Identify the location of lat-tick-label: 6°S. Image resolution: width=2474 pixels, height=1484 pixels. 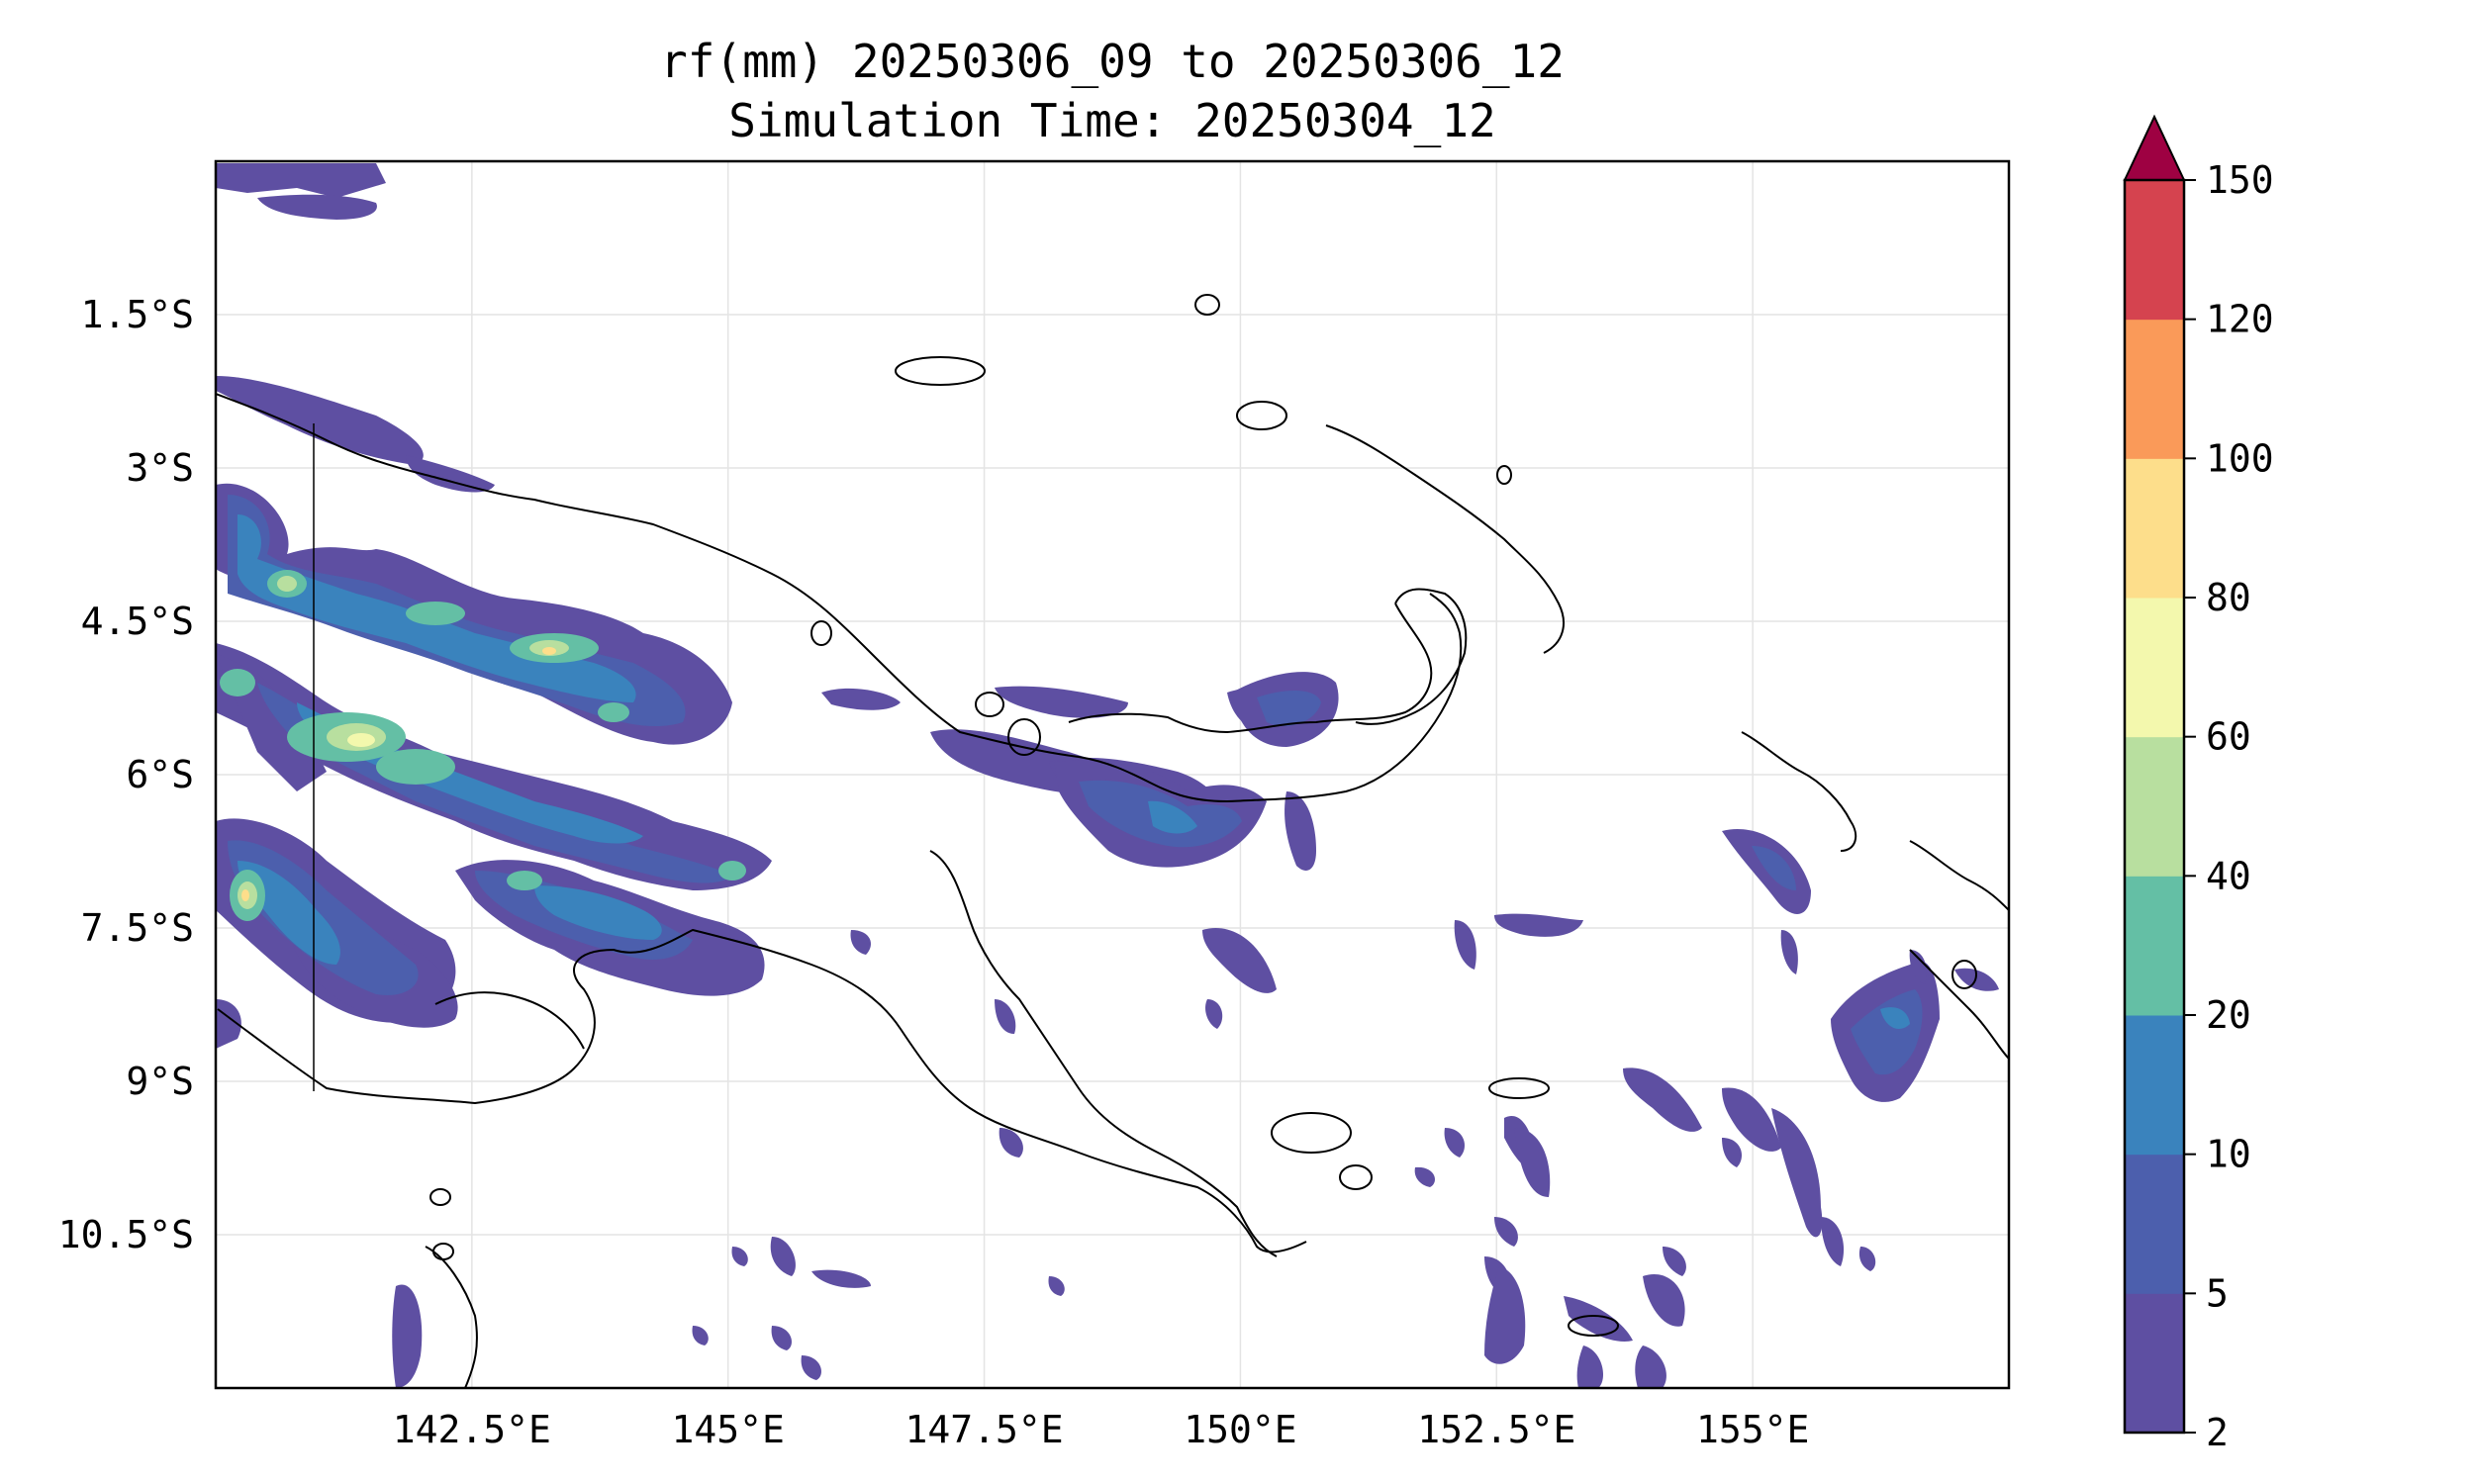
(160, 774).